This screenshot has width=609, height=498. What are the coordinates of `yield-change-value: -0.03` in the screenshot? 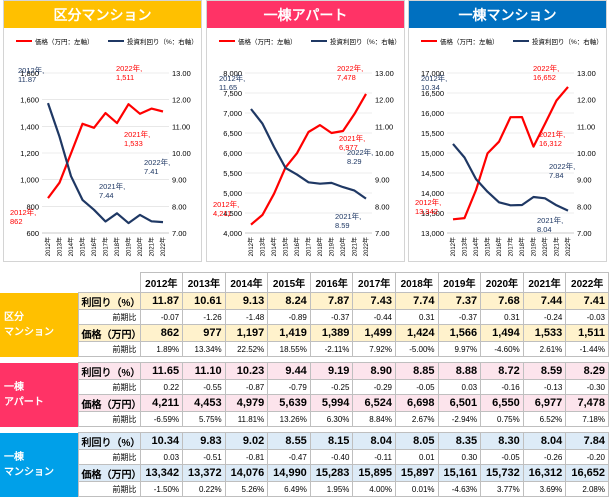 It's located at (587, 317).